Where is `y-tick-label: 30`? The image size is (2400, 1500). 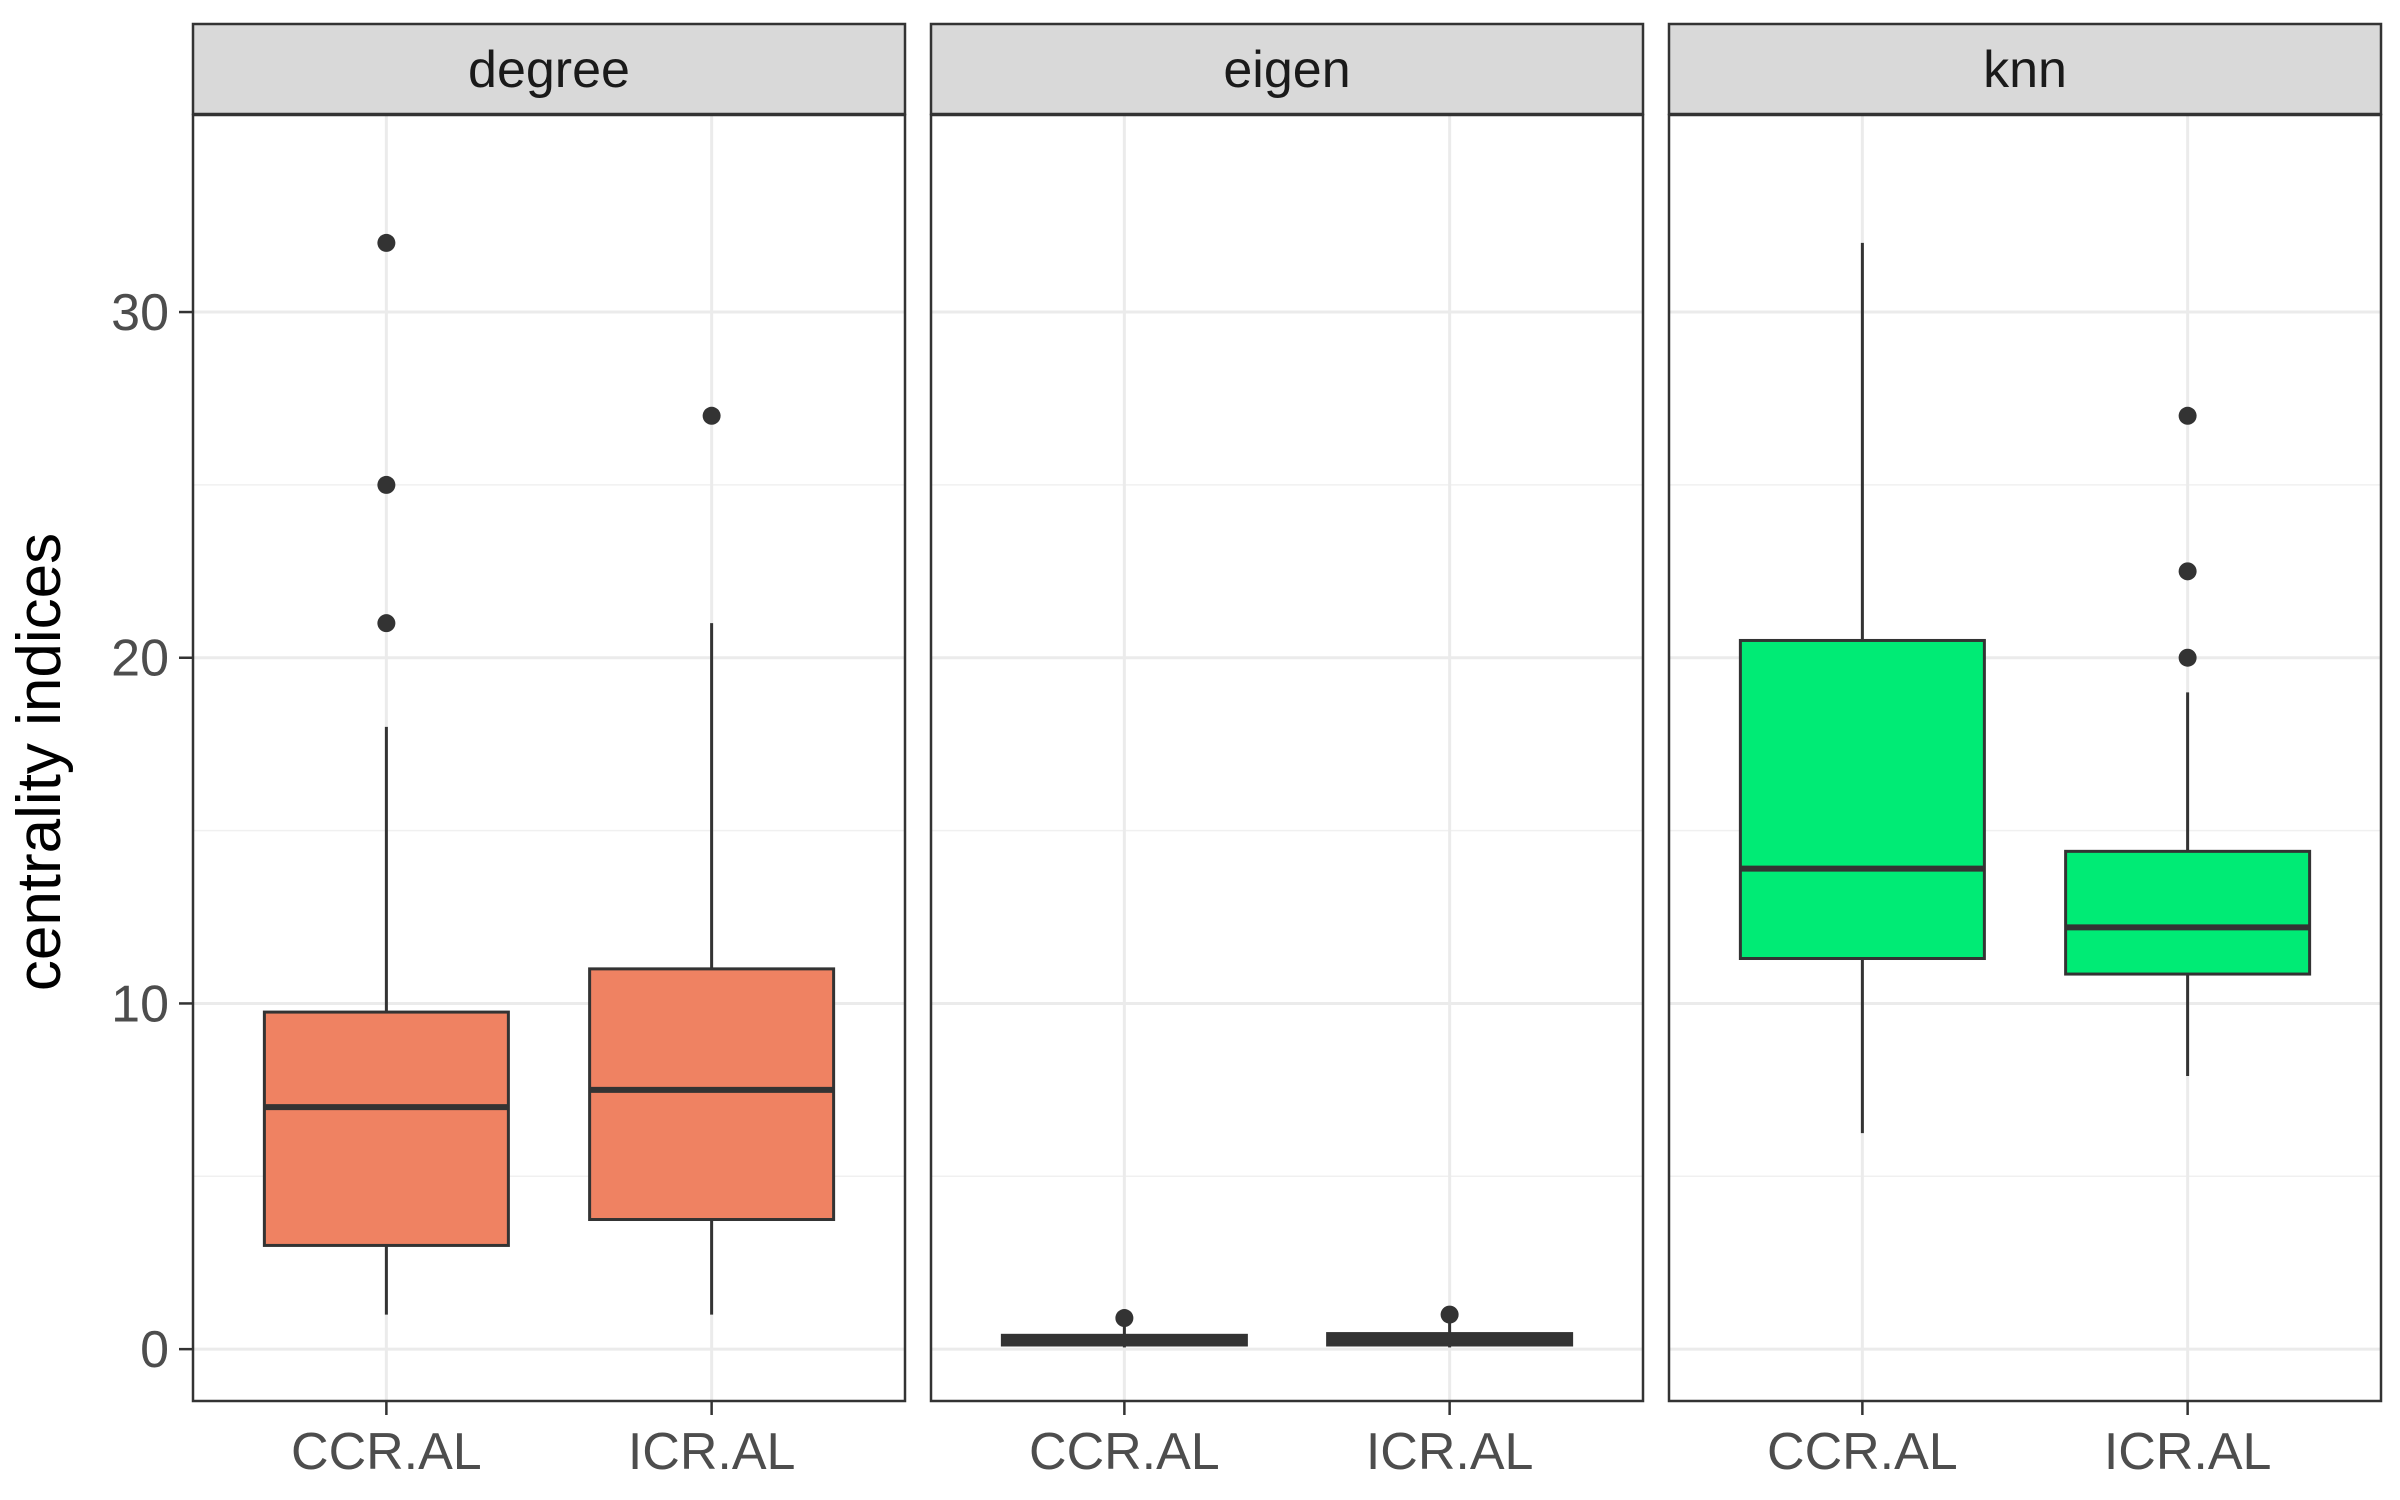
y-tick-label: 30 is located at coordinates (140, 313).